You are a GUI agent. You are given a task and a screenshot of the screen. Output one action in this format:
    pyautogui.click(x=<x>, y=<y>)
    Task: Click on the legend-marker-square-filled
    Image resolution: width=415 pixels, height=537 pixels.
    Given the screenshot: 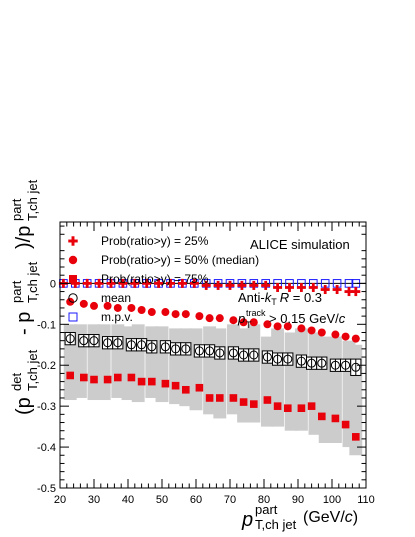 What is the action you would take?
    pyautogui.click(x=73, y=279)
    